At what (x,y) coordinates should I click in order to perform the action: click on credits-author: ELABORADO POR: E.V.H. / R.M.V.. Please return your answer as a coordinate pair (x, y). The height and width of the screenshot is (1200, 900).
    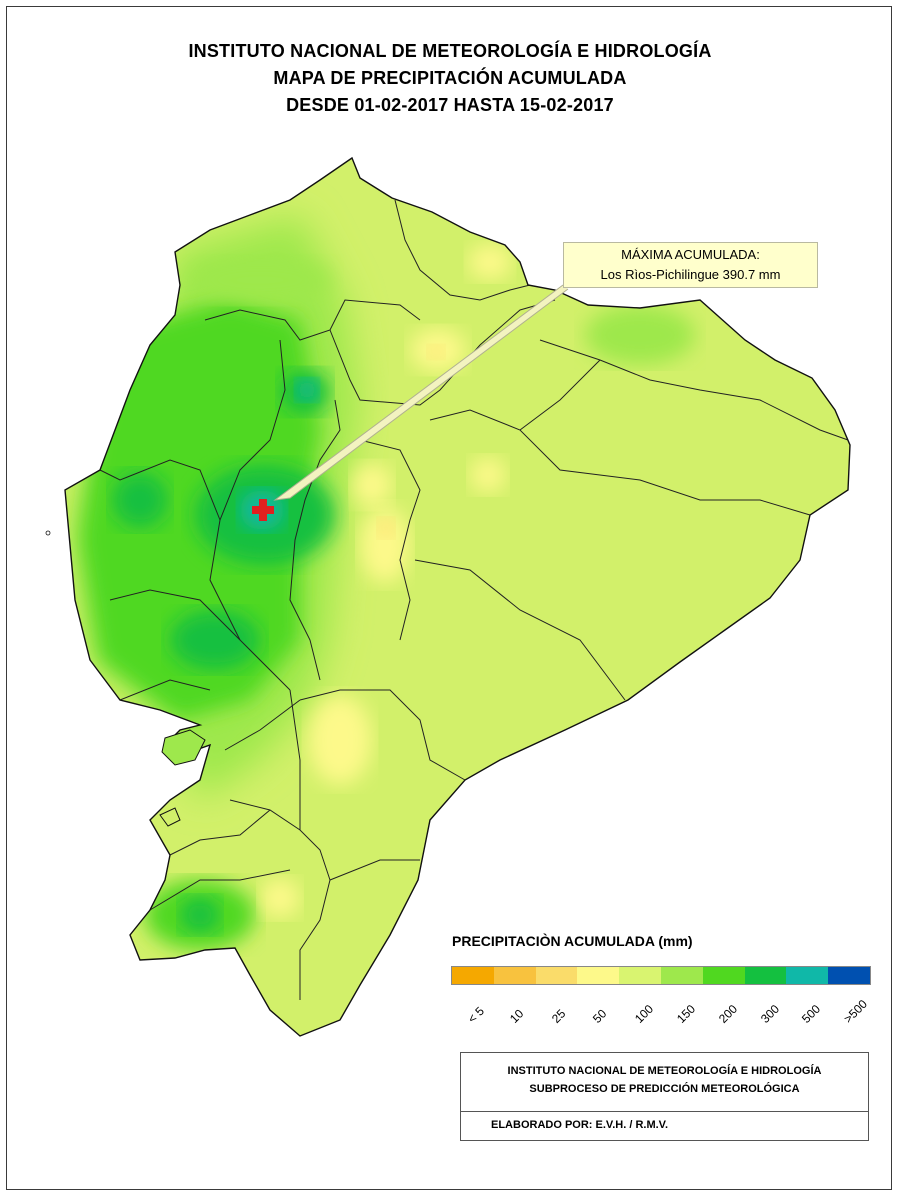
    Looking at the image, I should click on (580, 1125).